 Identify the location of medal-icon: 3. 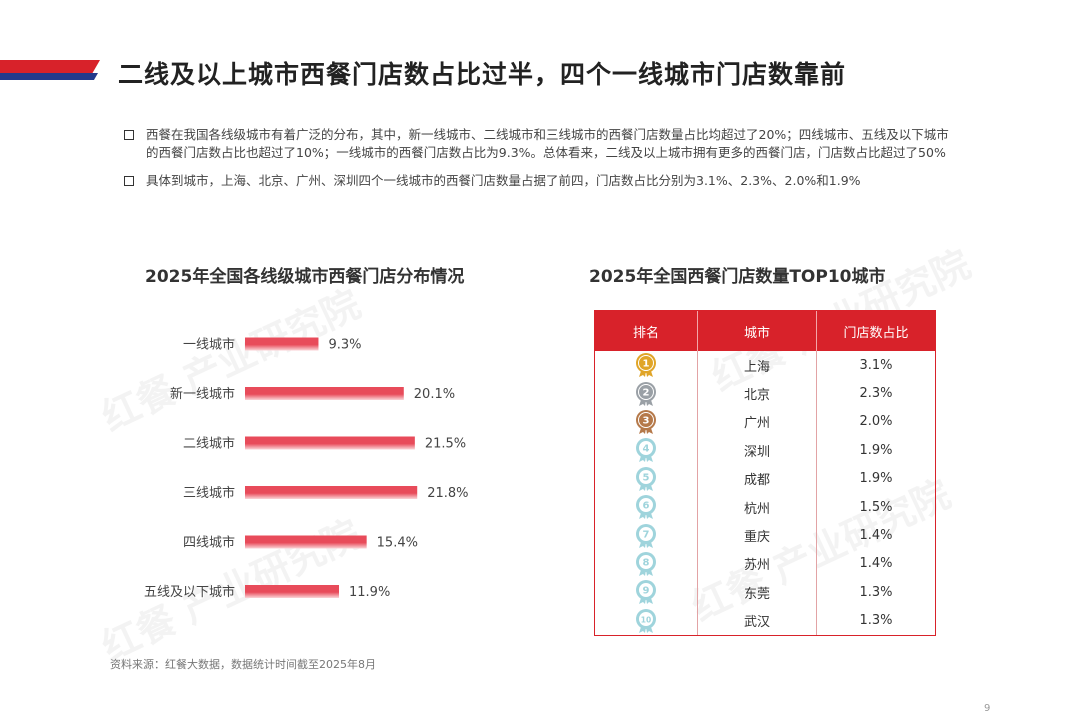
(646, 422).